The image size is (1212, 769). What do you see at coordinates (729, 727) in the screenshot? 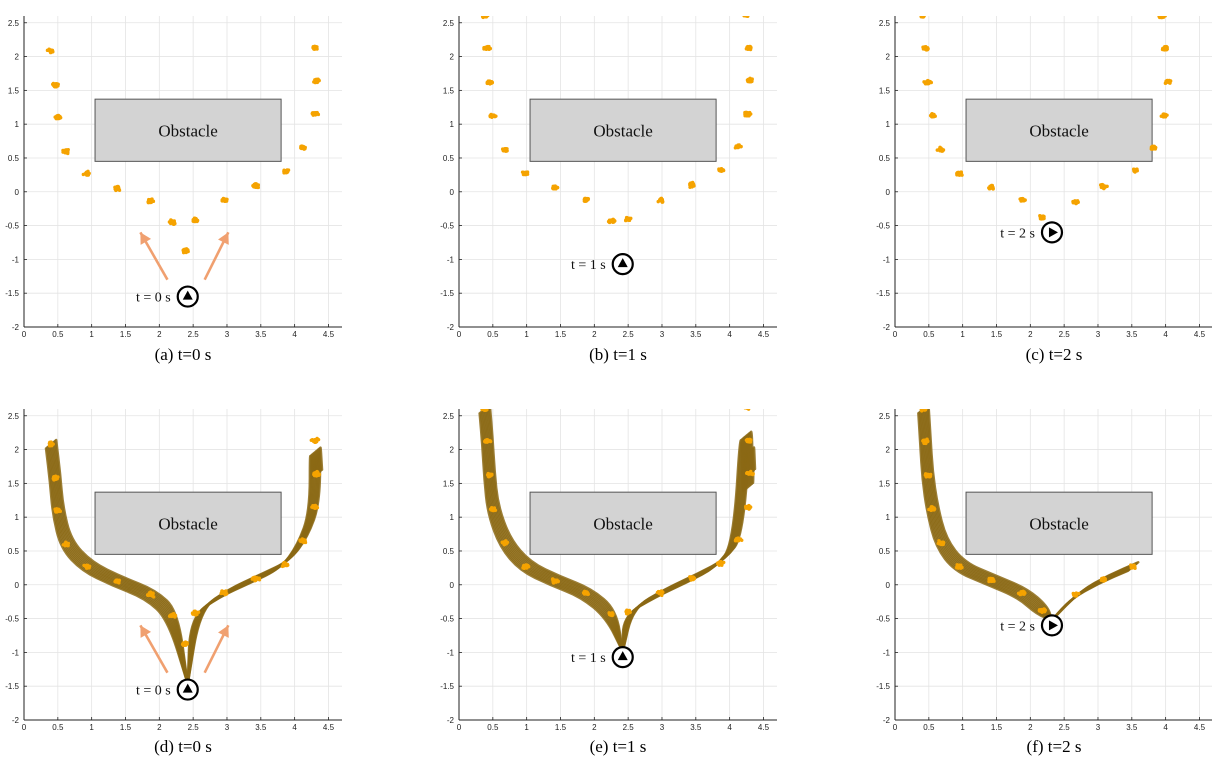
I see `x-tick-label: 4` at bounding box center [729, 727].